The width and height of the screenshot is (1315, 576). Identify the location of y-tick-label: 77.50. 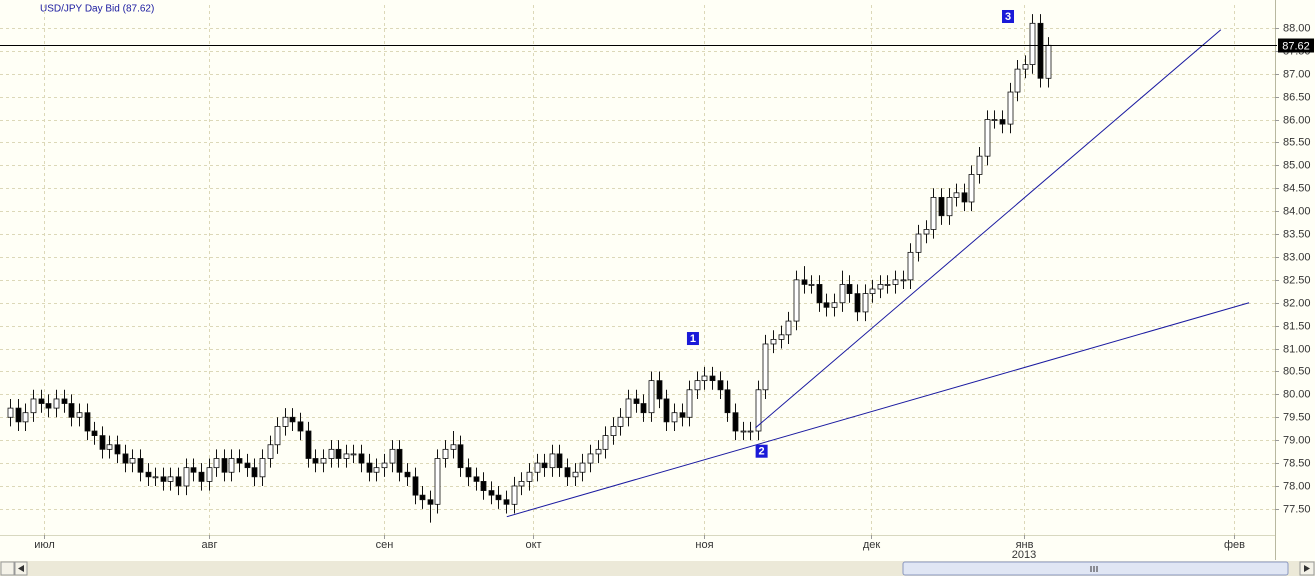
(1297, 509).